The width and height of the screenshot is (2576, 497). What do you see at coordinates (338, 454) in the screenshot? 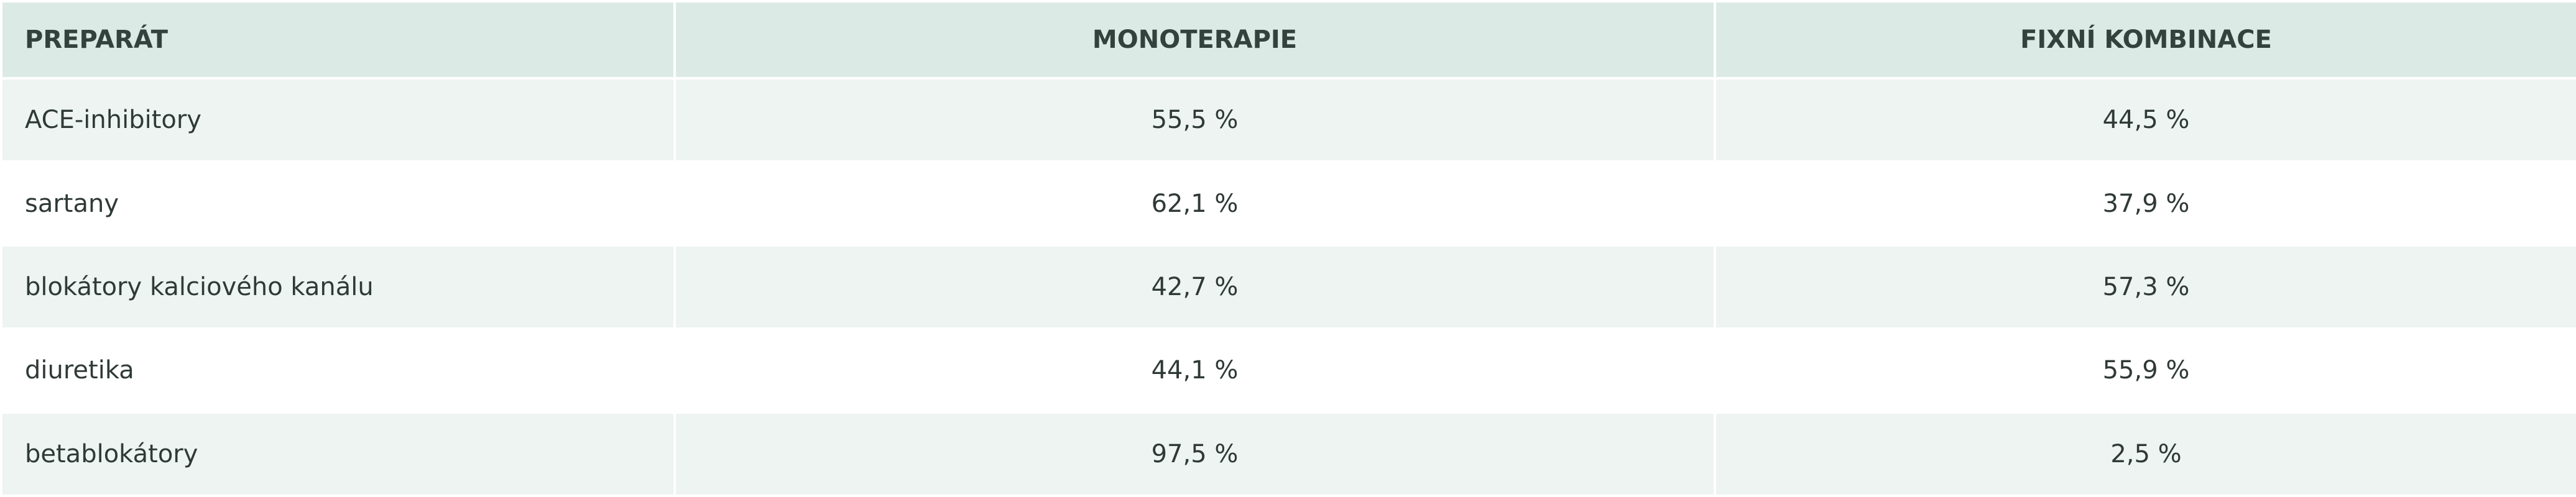
I see `drug-class-cell: betablokátory` at bounding box center [338, 454].